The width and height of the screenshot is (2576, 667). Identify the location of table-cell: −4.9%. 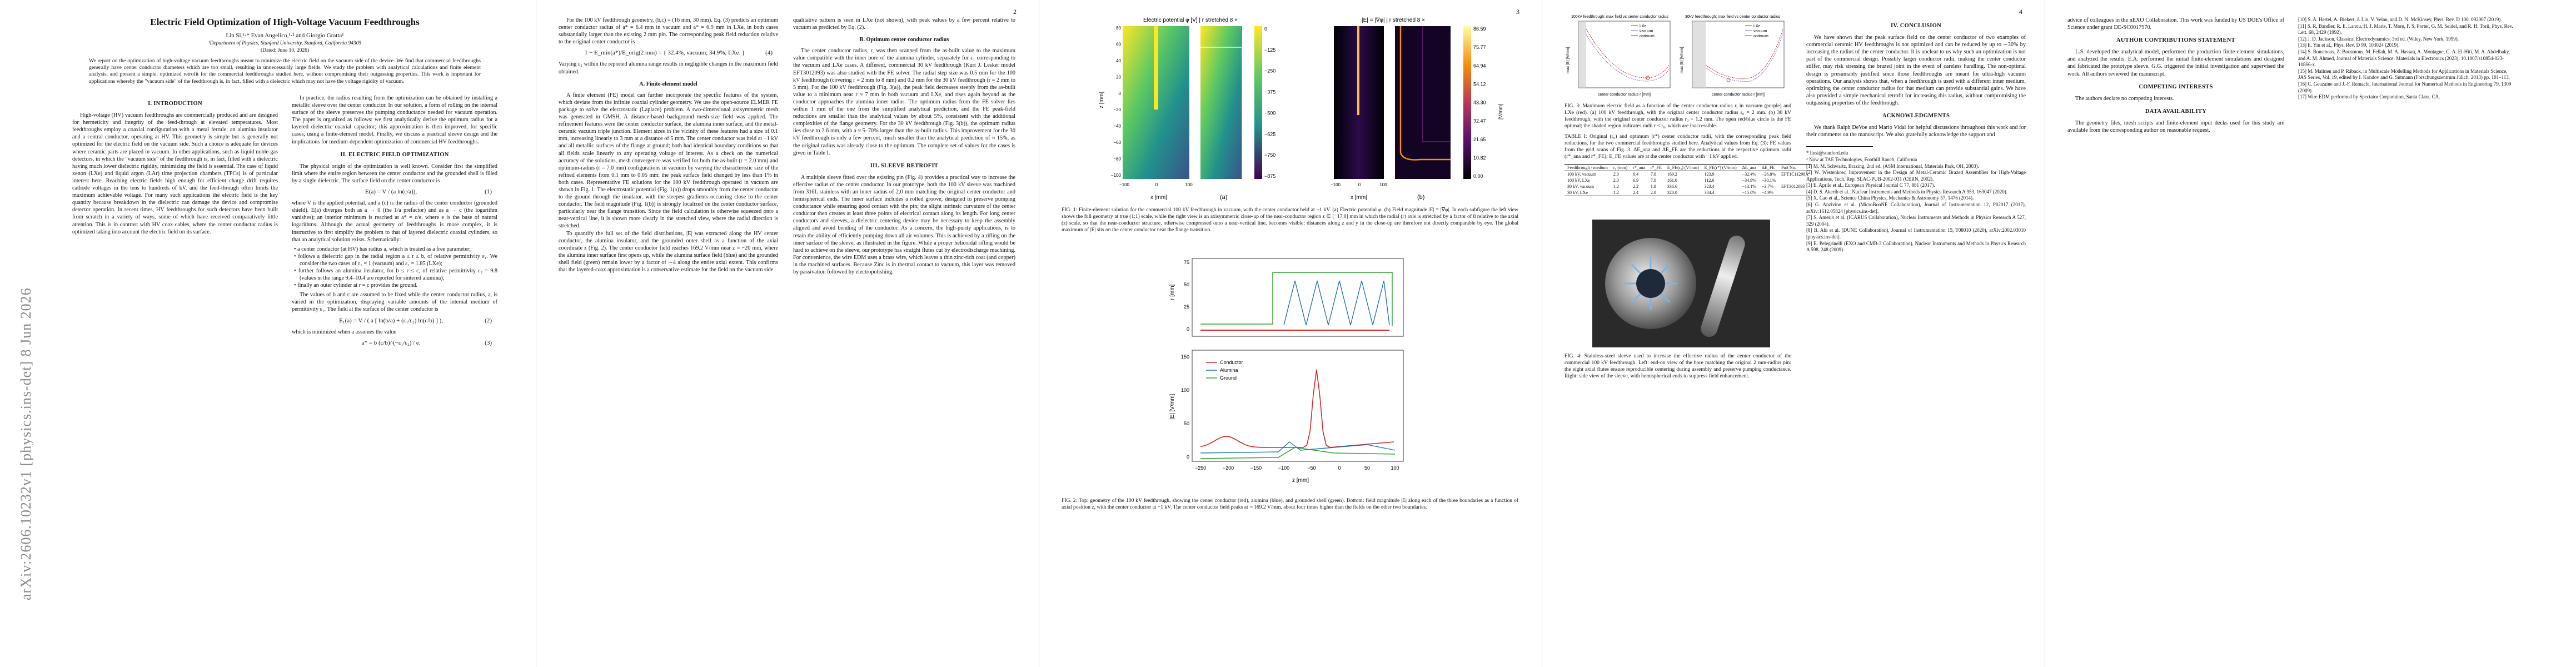
(1767, 192).